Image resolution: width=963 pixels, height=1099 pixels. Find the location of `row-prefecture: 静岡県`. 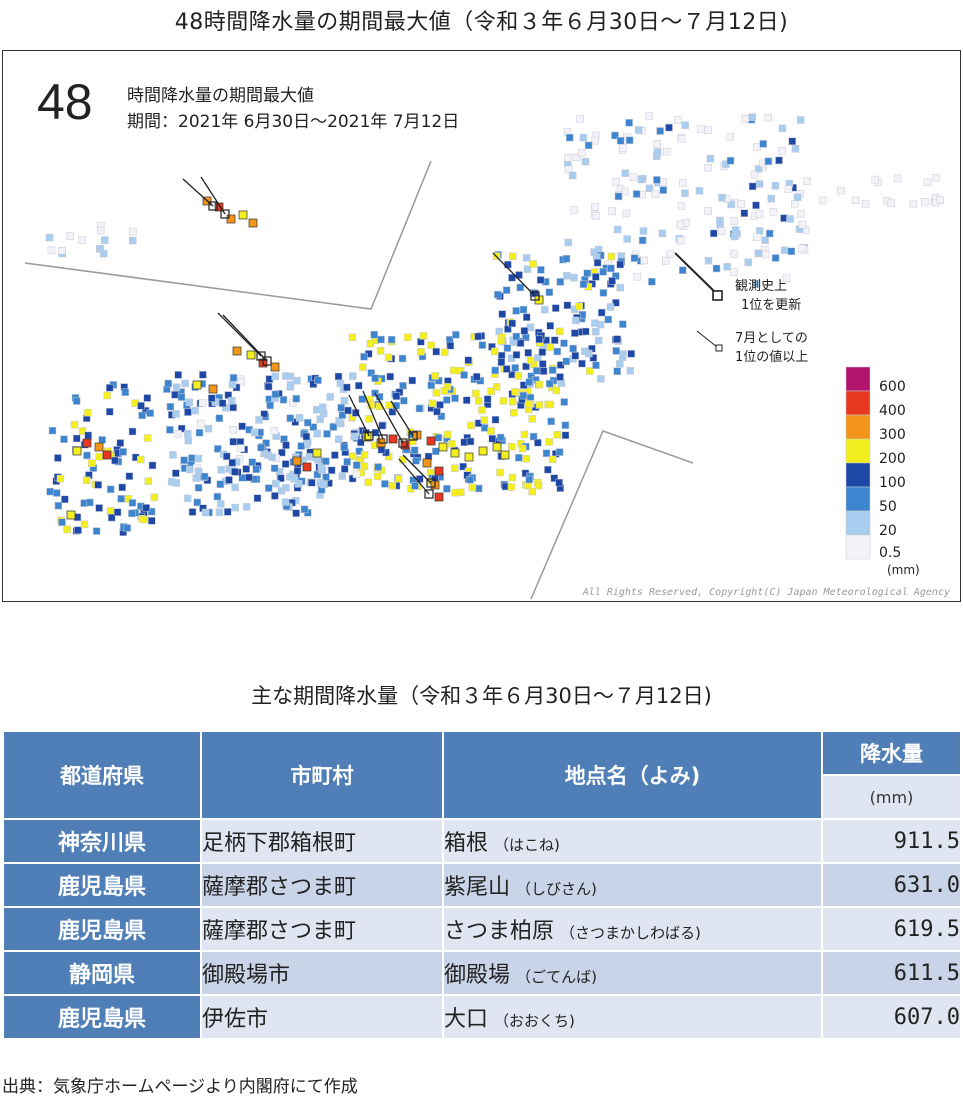

row-prefecture: 静岡県 is located at coordinates (102, 973).